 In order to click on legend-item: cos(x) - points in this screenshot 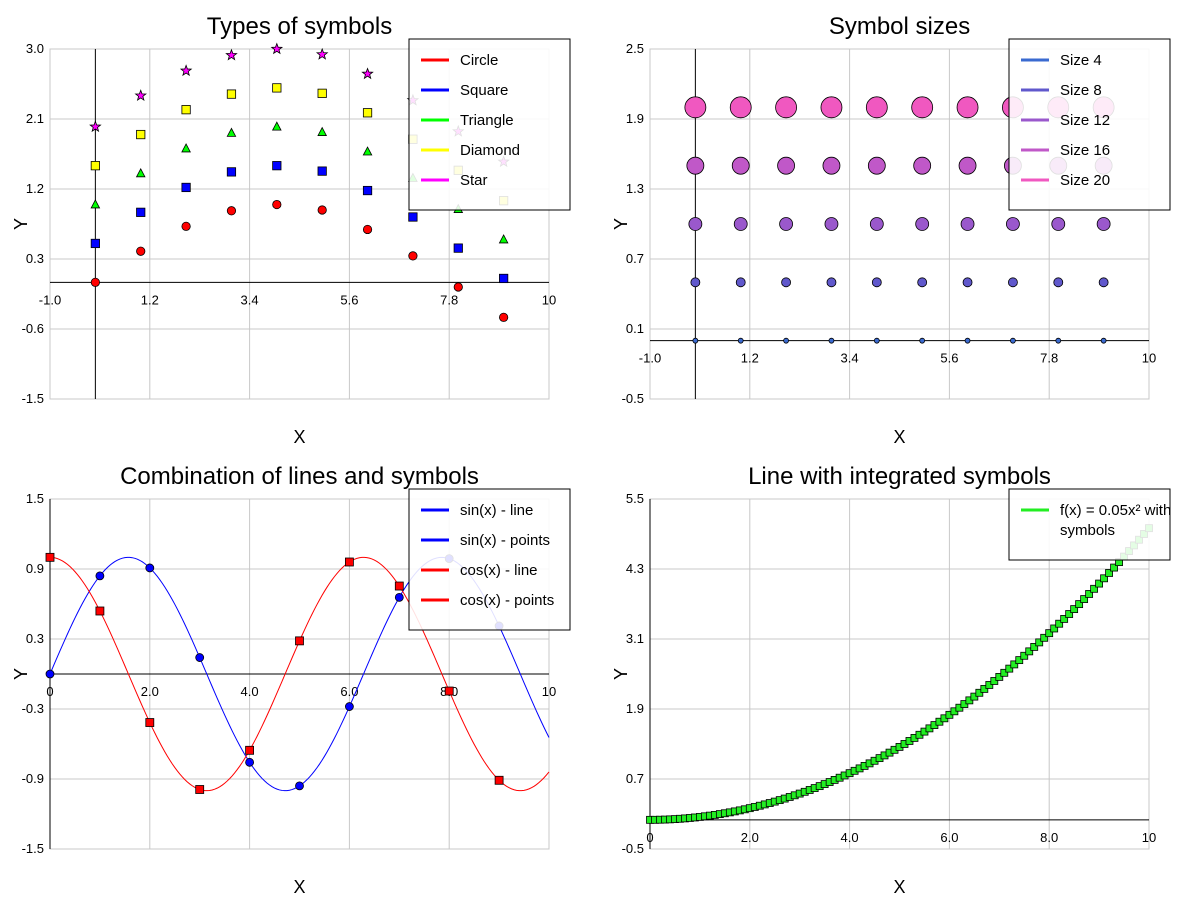, I will do `click(487, 600)`.